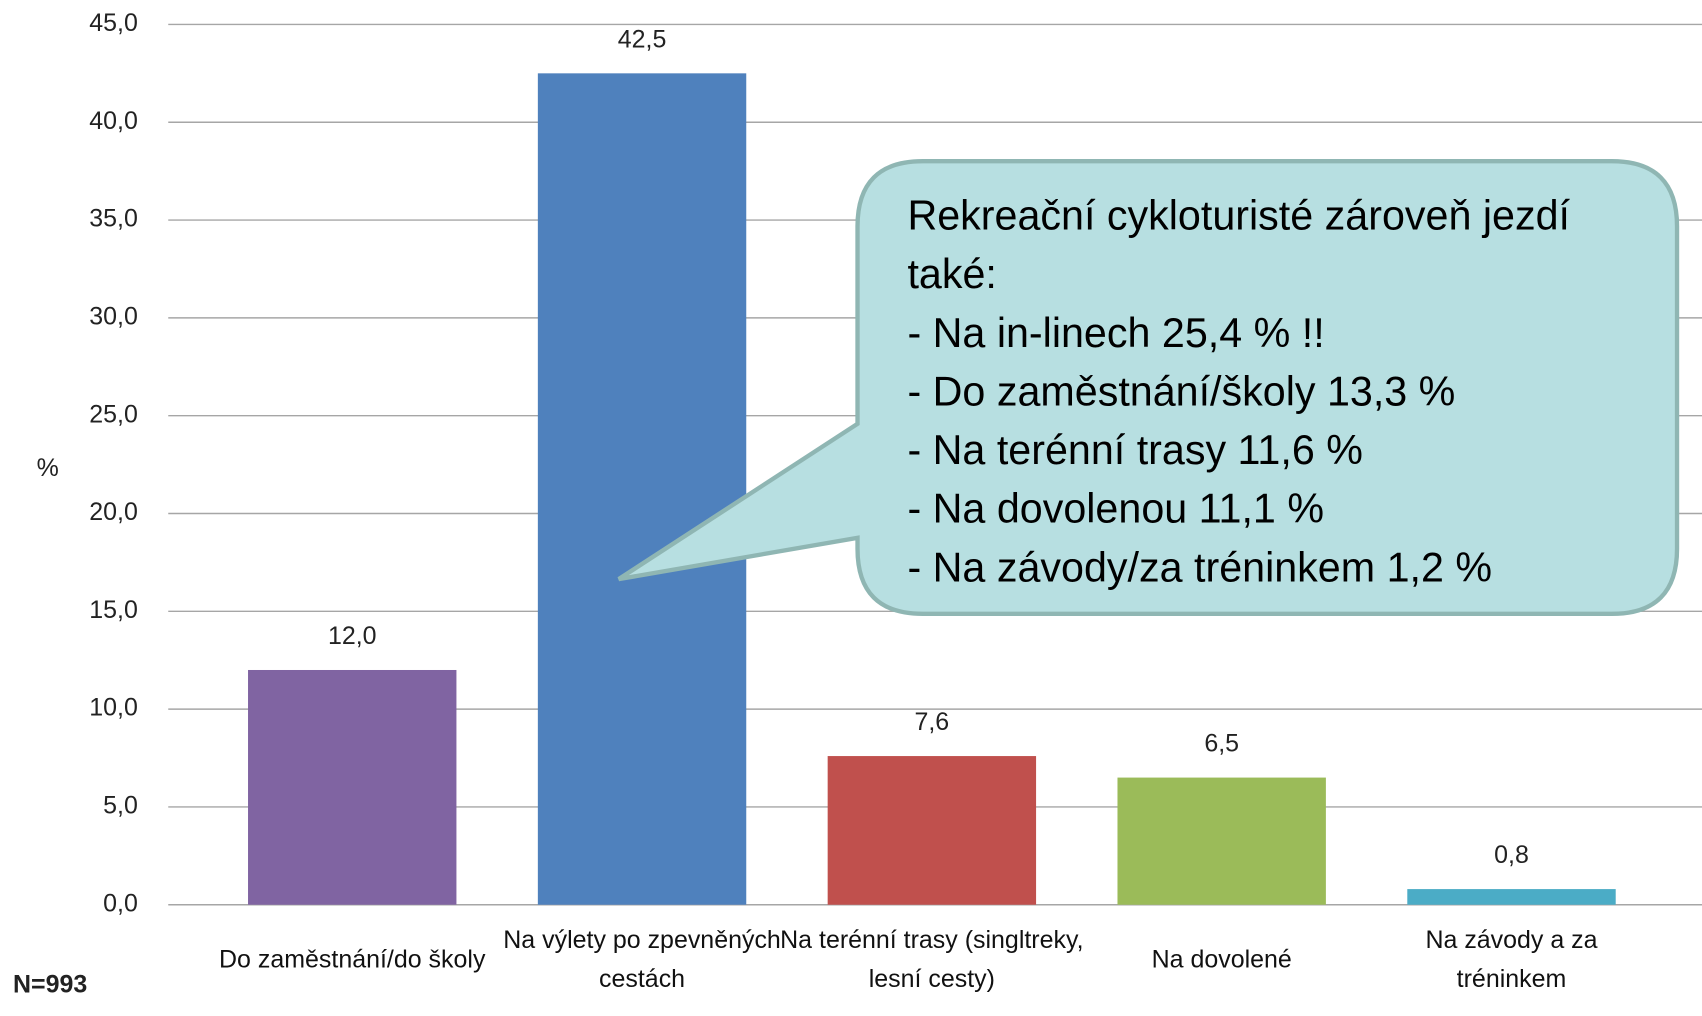  What do you see at coordinates (1181, 392) in the screenshot?
I see `callout-item: - Do zaměstnání/školy 13,3 %` at bounding box center [1181, 392].